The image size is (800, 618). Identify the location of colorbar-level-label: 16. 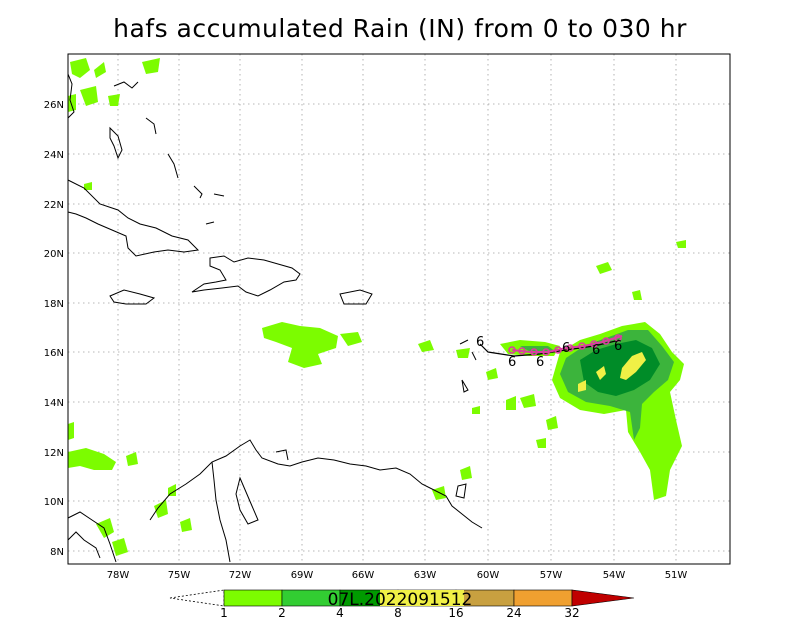
(455, 612).